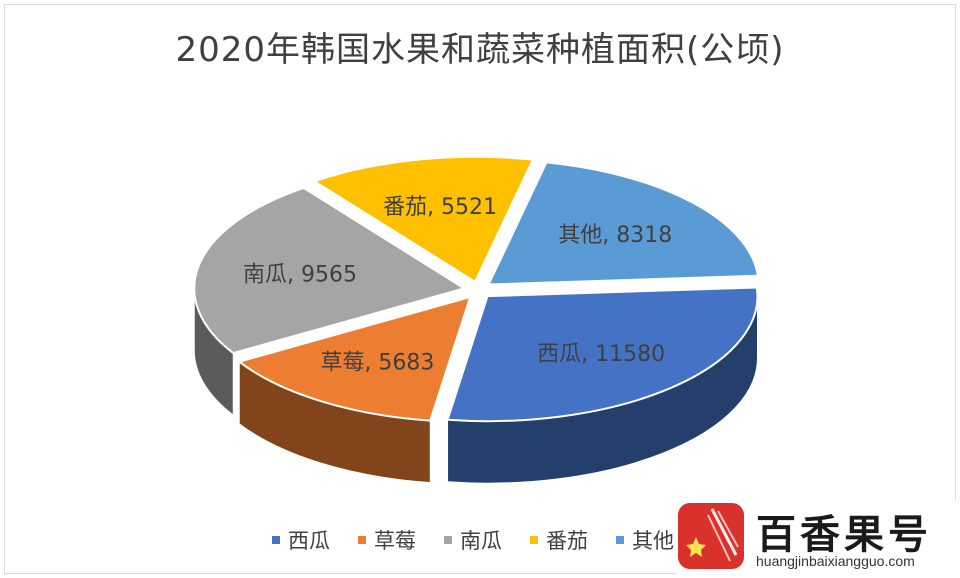 The width and height of the screenshot is (960, 578). I want to click on watermark-logo-icon, so click(711, 536).